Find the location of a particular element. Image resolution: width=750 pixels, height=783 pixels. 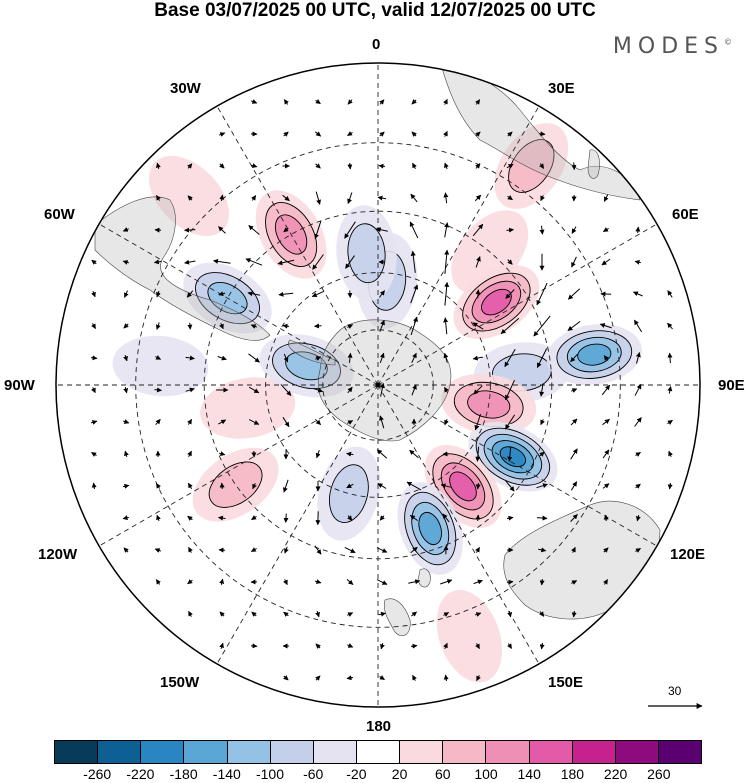

colorbar-tick-label: 20 is located at coordinates (399, 774).